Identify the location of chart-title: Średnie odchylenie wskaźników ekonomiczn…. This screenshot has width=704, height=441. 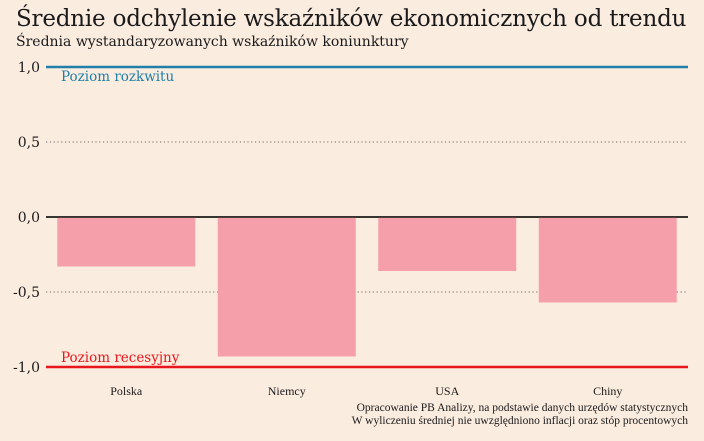
(351, 19).